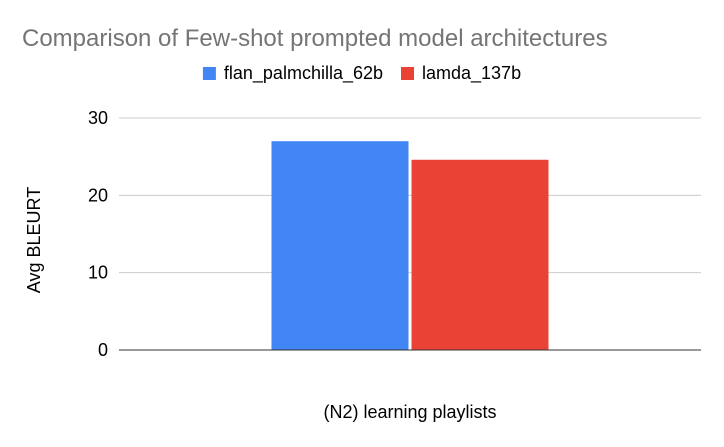 The image size is (724, 447). I want to click on legend-label: flan_palmchilla_62b, so click(303, 73).